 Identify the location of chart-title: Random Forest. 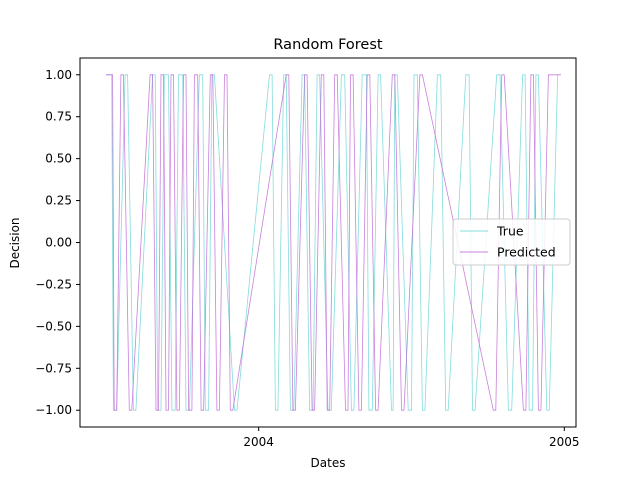
(327, 45).